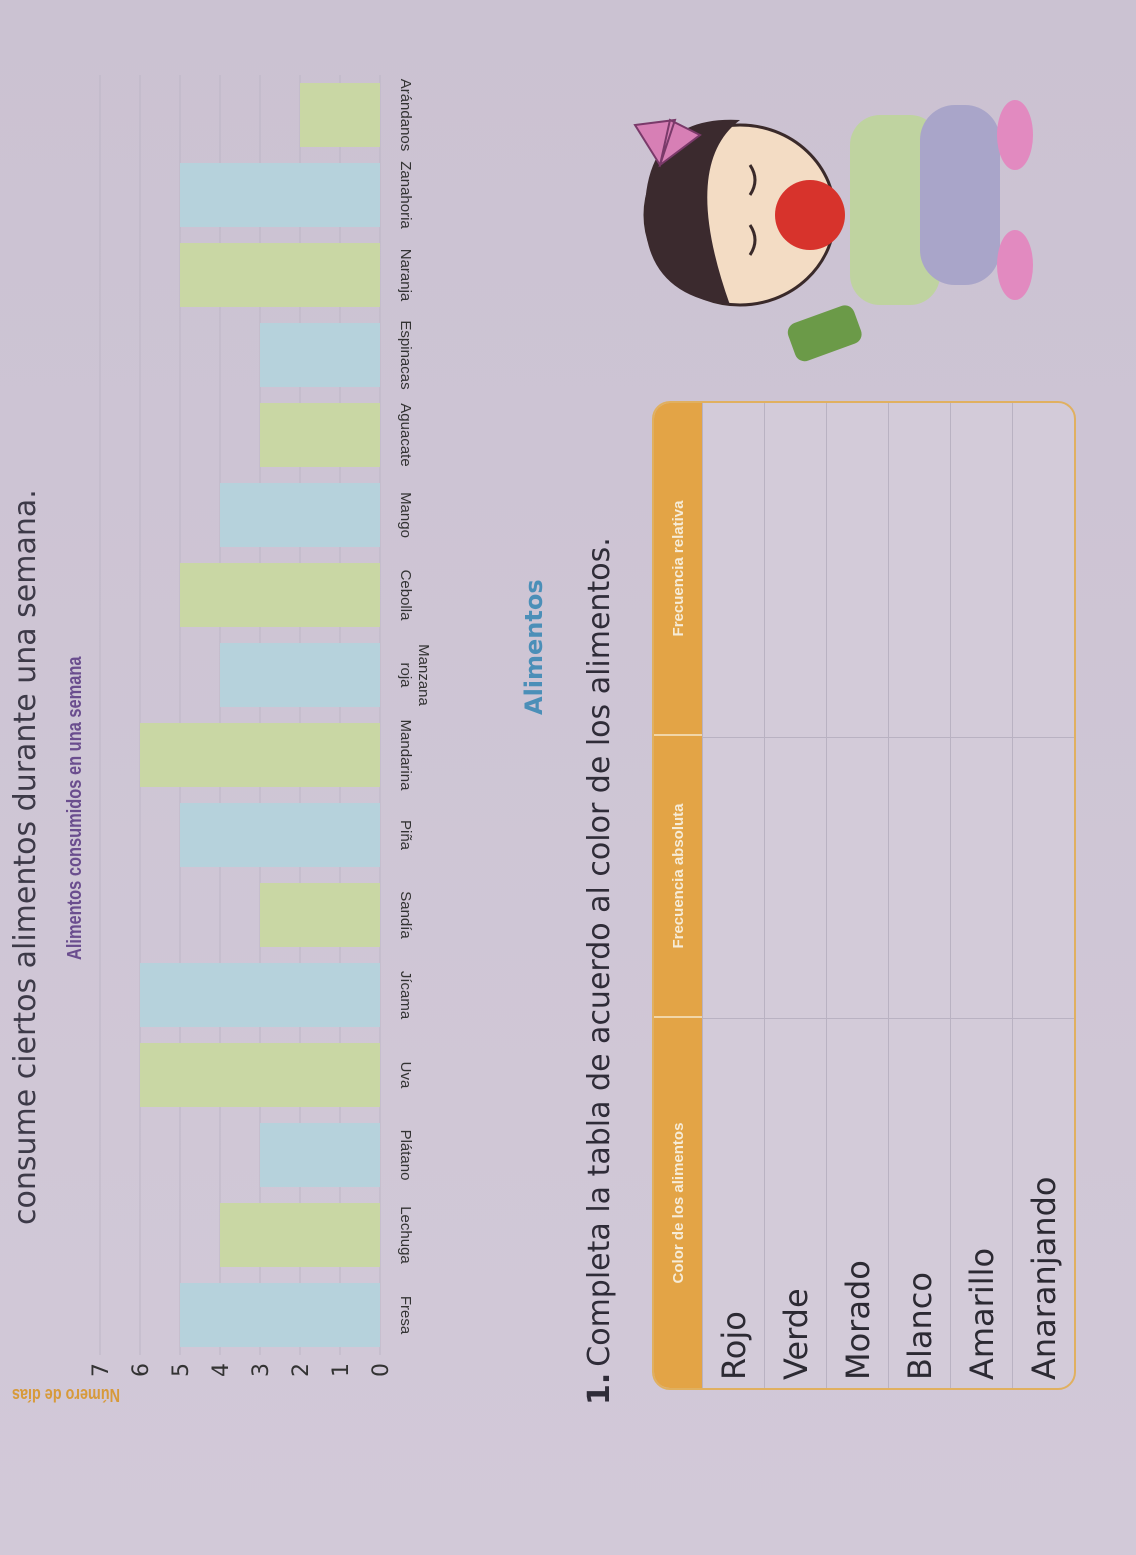 This screenshot has width=1136, height=1555. I want to click on x-tick-label: Sandía, so click(405, 915).